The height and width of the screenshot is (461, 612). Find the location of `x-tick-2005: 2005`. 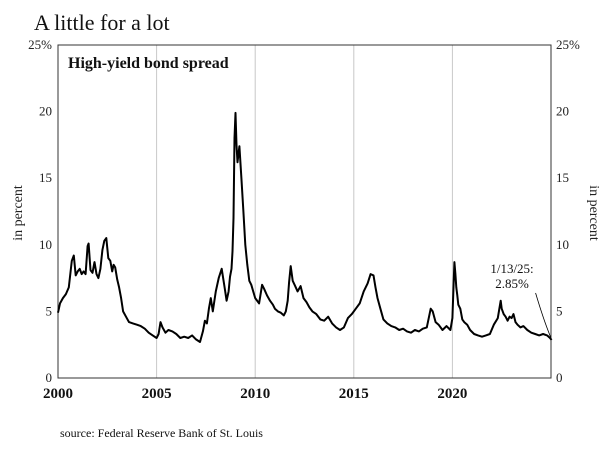

x-tick-2005: 2005 is located at coordinates (157, 394).